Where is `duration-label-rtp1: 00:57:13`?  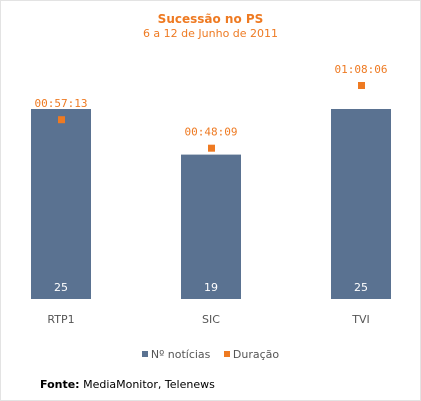
duration-label-rtp1: 00:57:13 is located at coordinates (61, 103).